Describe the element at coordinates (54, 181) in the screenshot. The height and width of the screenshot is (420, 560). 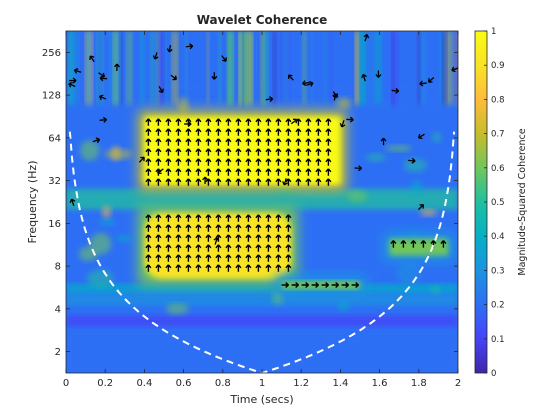
I see `y-tick-label: 32` at that location.